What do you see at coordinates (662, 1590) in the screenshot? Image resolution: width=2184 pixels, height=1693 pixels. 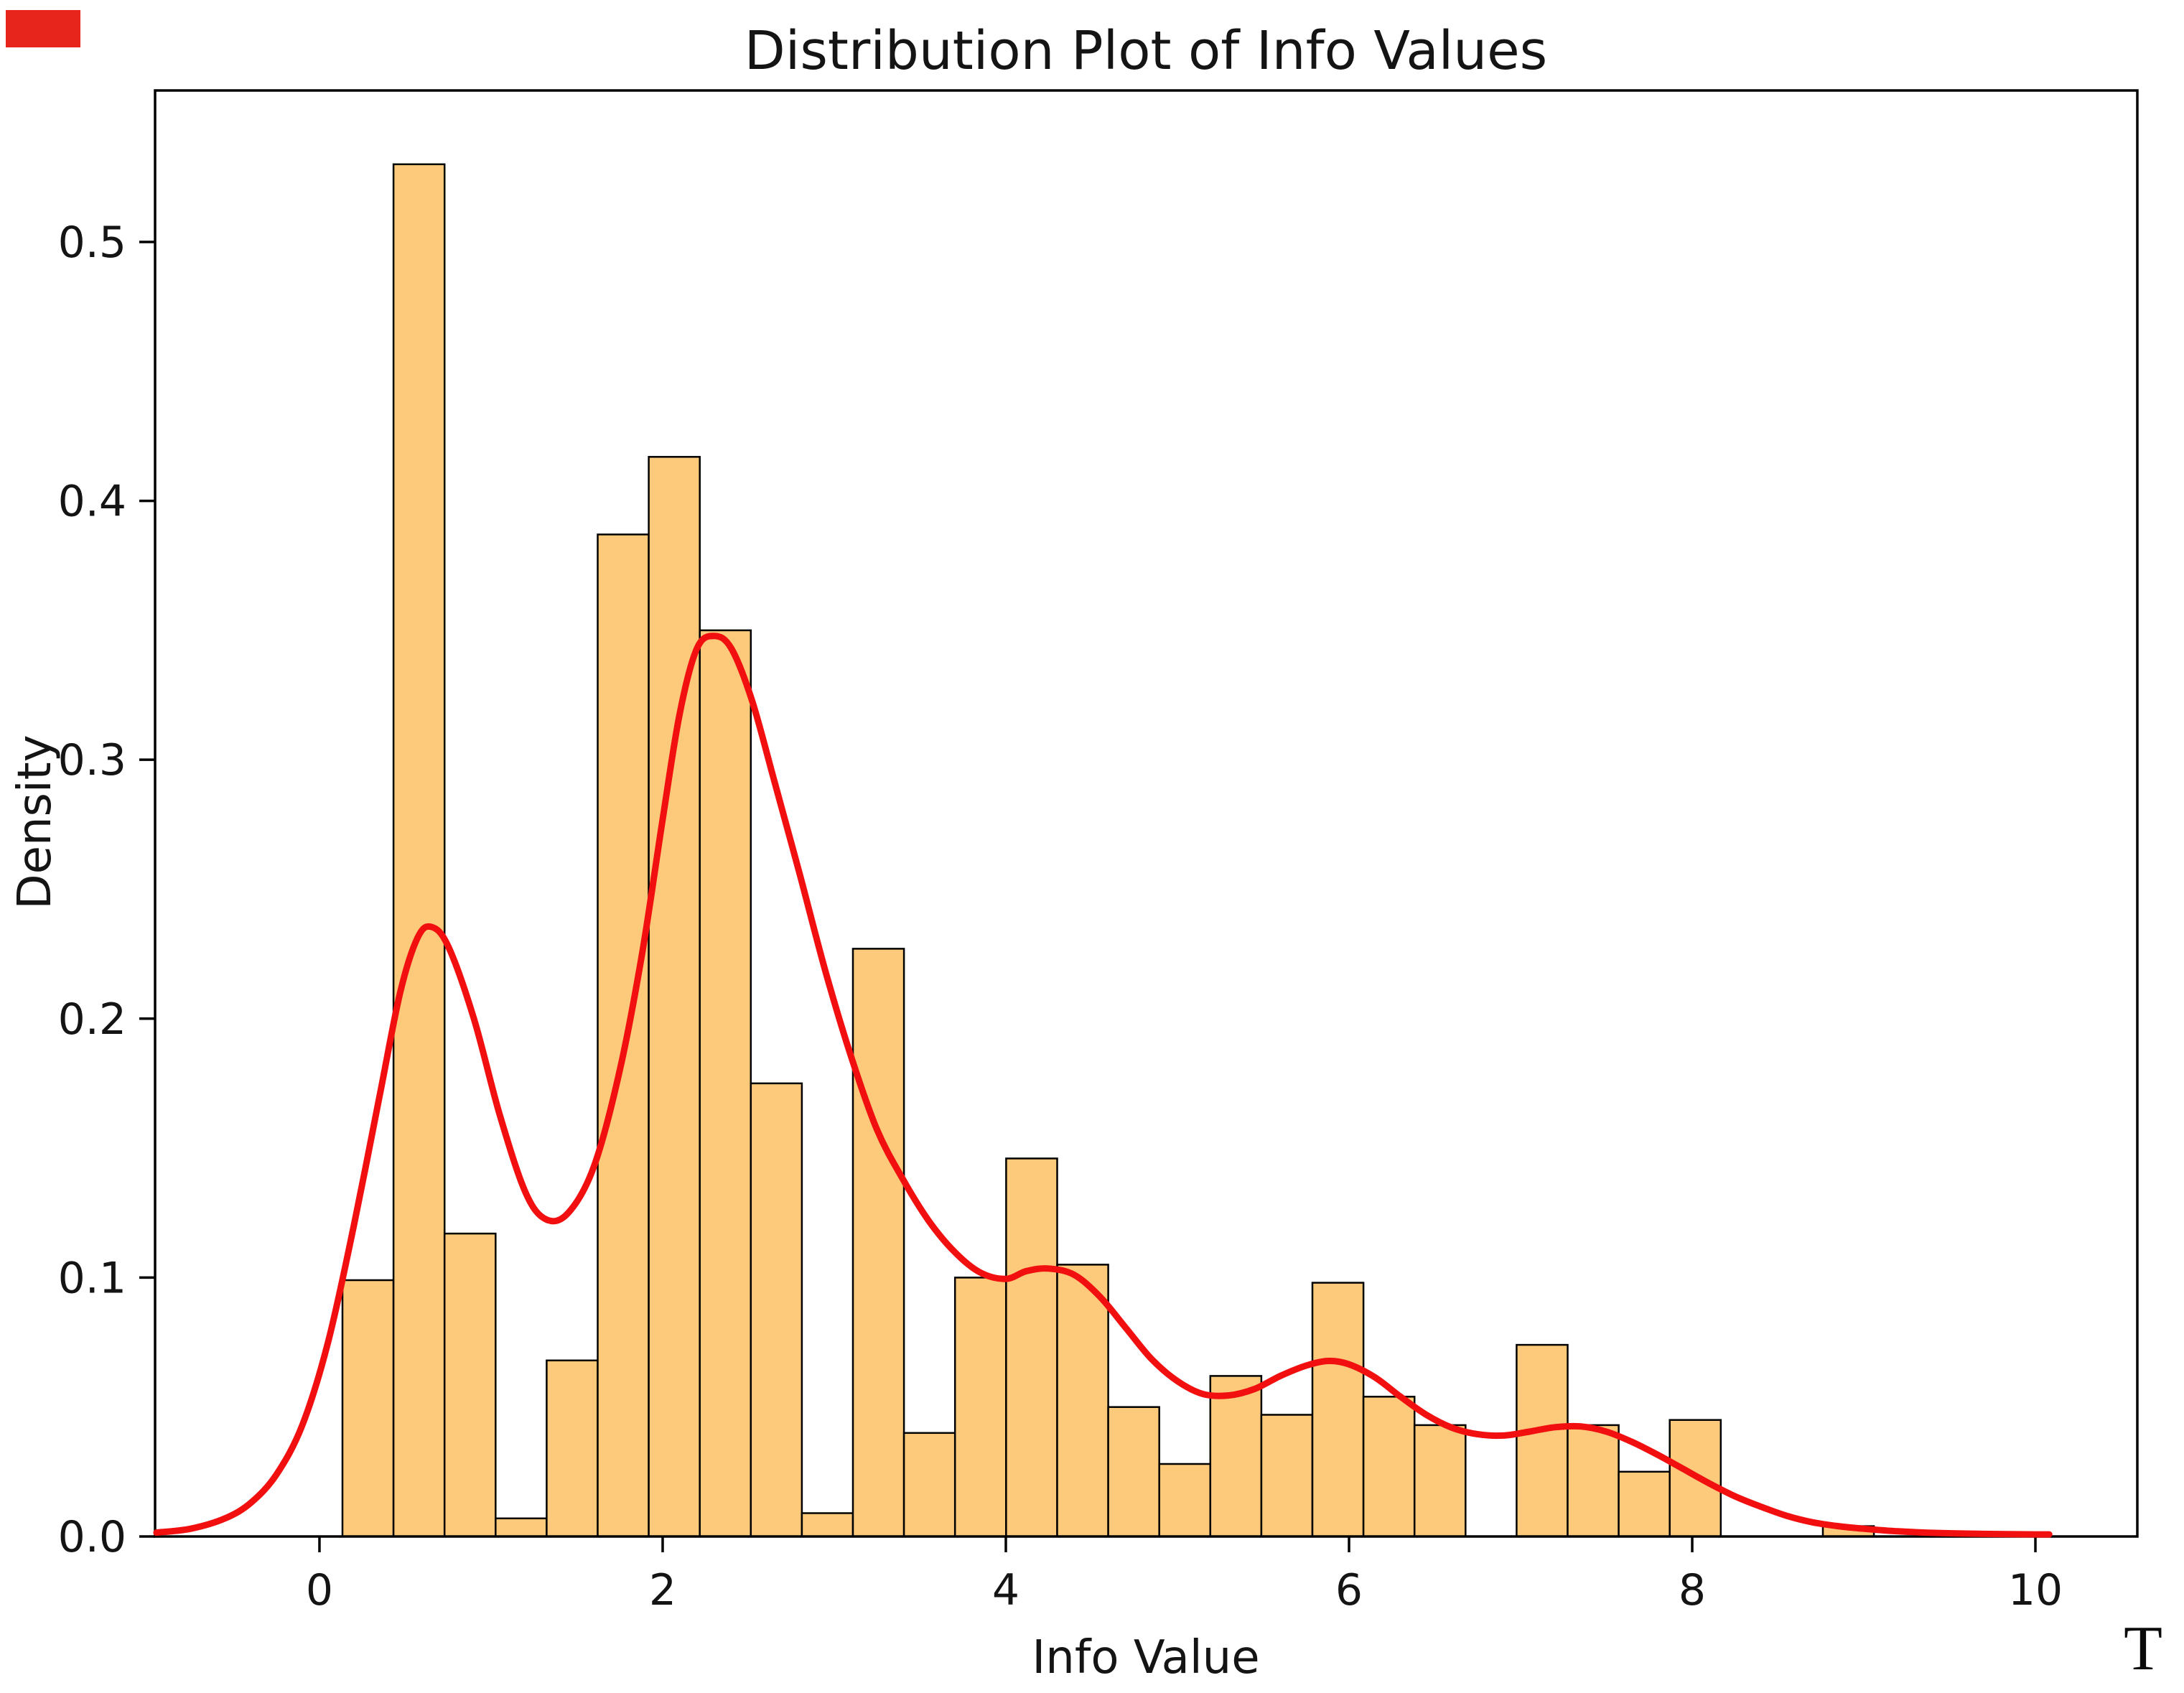 I see `x-tick-label: 2` at bounding box center [662, 1590].